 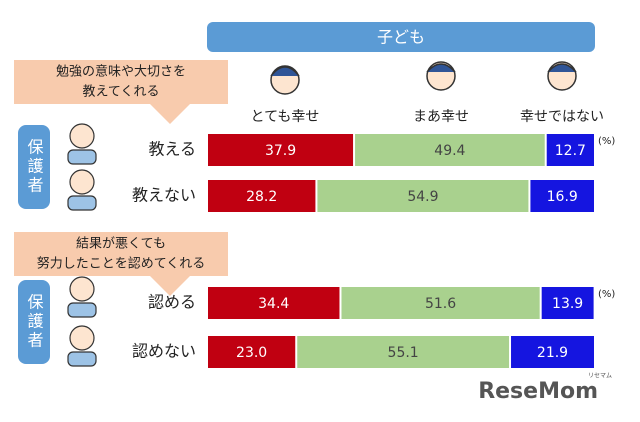 What do you see at coordinates (121, 264) in the screenshot?
I see `callout-title: 努力したことを認めてくれる` at bounding box center [121, 264].